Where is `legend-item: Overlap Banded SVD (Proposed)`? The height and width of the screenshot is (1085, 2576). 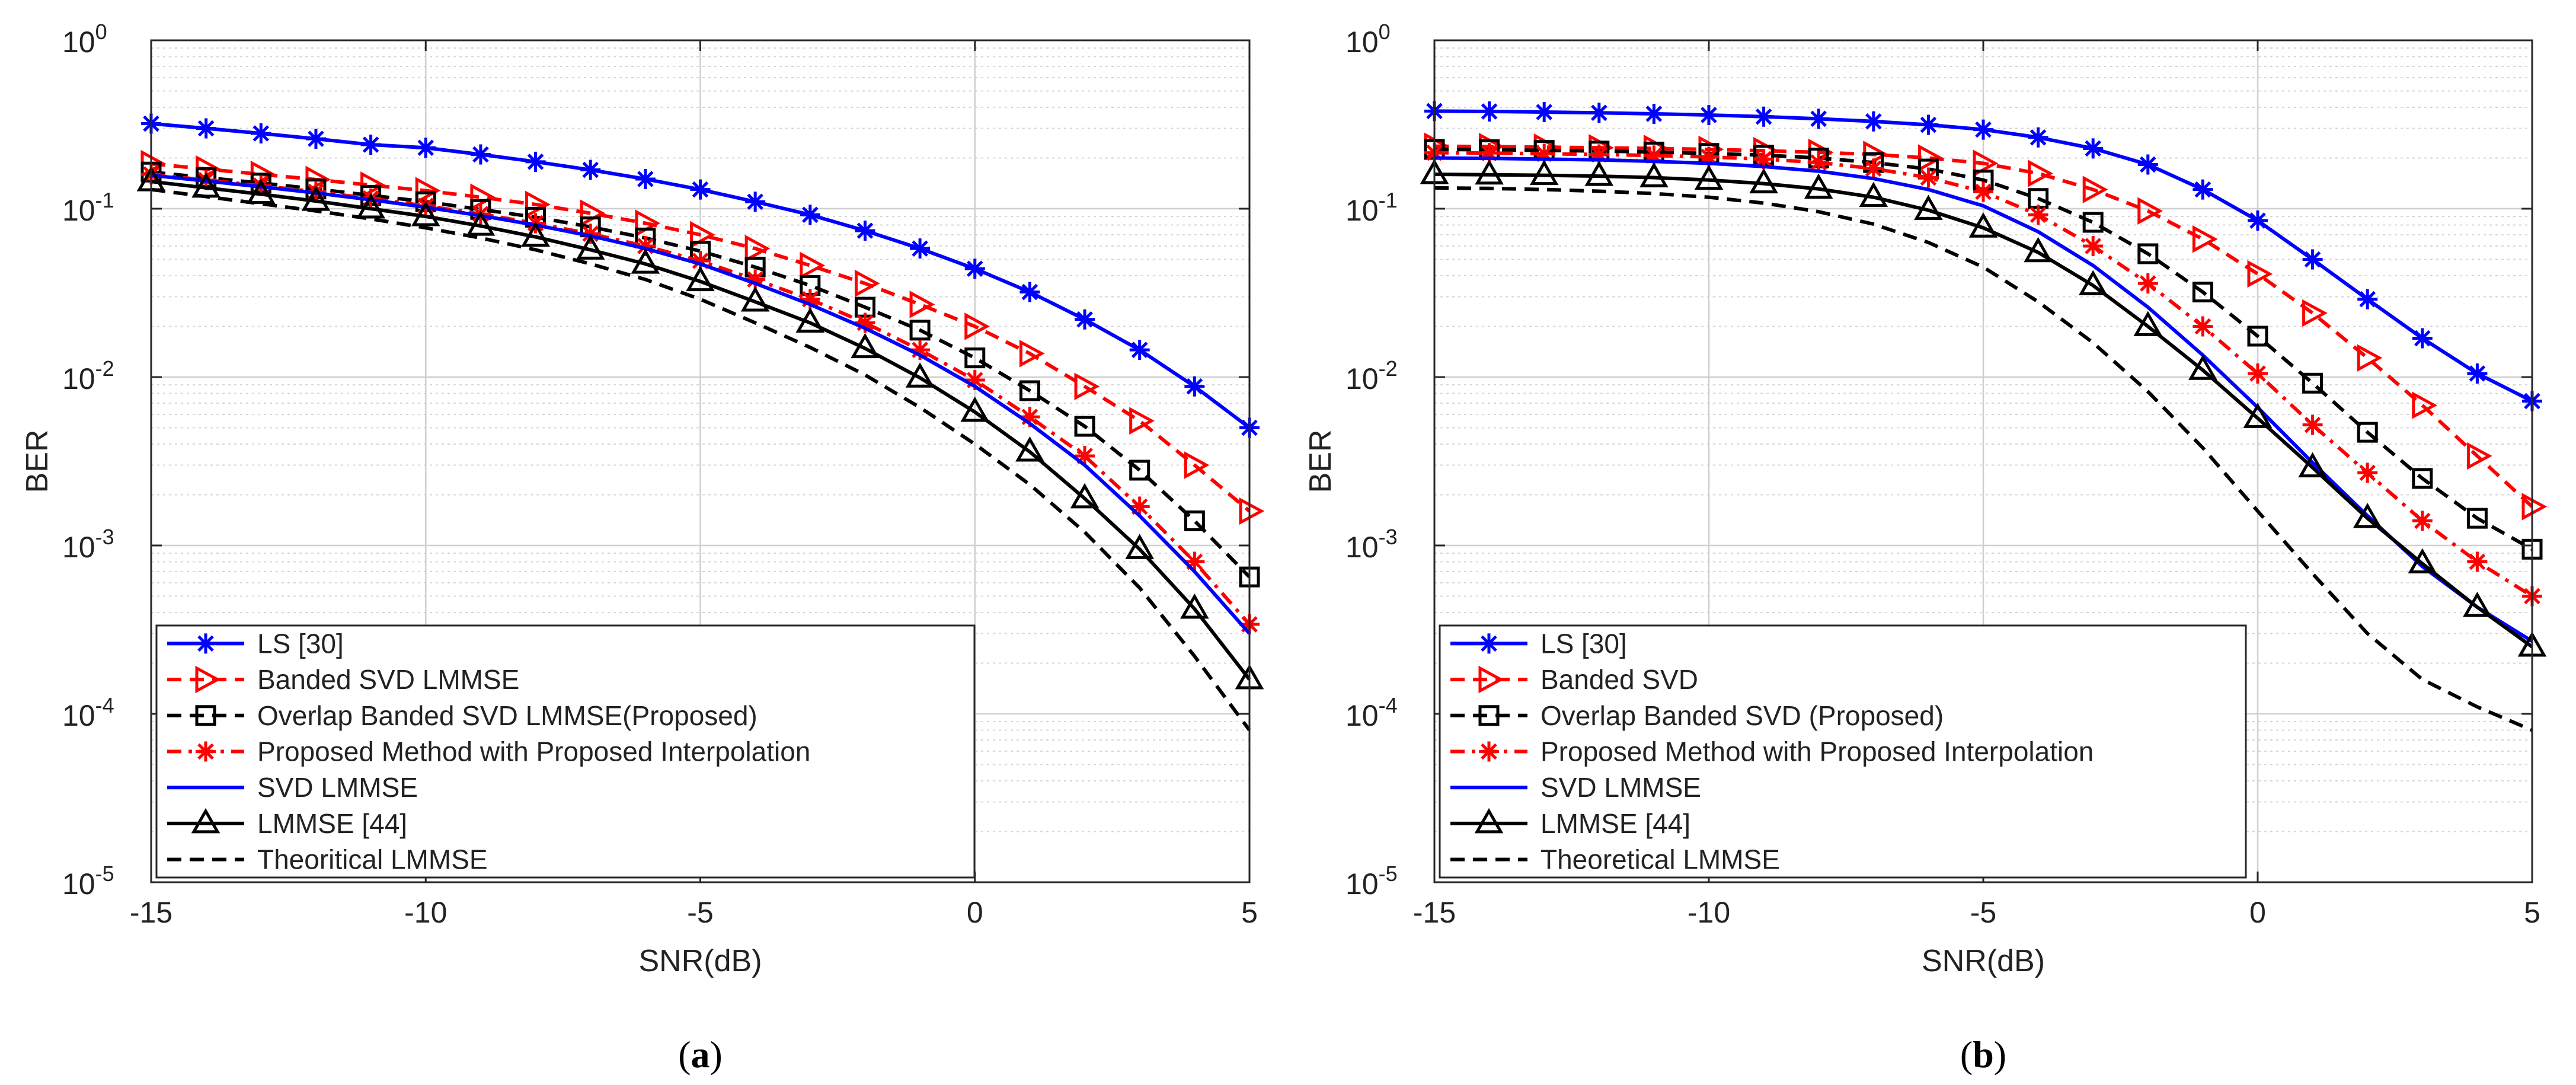 legend-item: Overlap Banded SVD (Proposed) is located at coordinates (1697, 715).